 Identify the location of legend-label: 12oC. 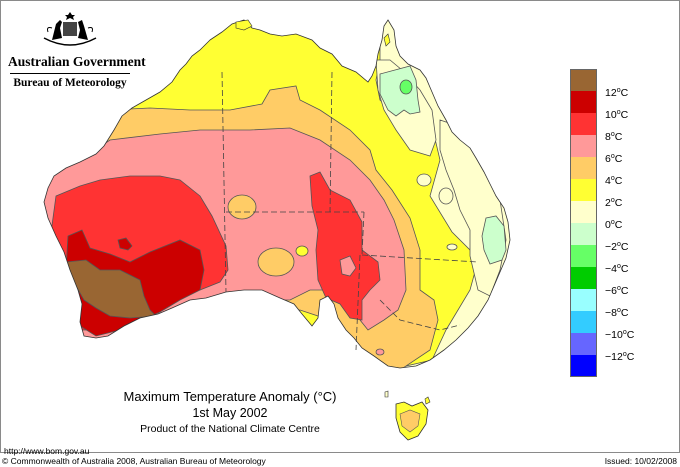
(617, 93).